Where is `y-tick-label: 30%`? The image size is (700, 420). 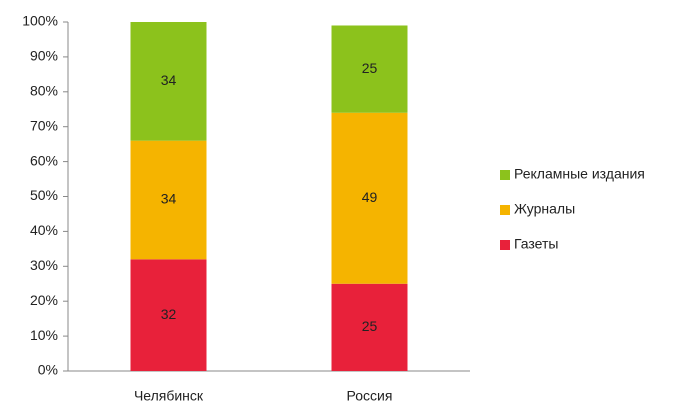
y-tick-label: 30% is located at coordinates (44, 265).